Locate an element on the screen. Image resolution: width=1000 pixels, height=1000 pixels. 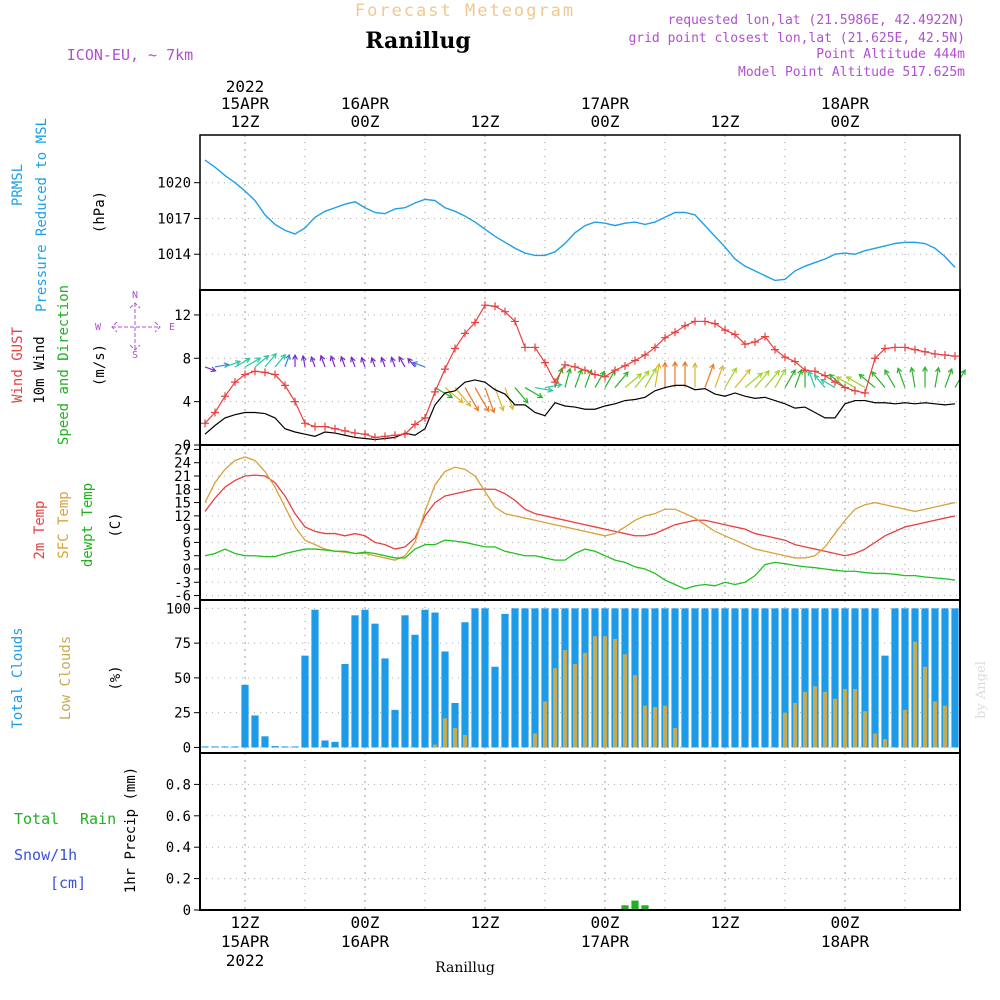
location-title: Ranillug is located at coordinates (418, 41).